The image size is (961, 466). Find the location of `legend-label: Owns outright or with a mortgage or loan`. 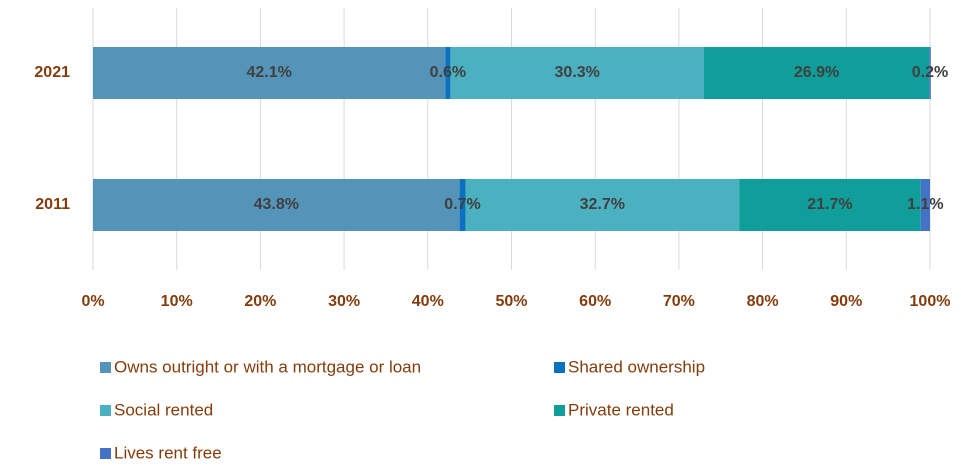

legend-label: Owns outright or with a mortgage or loan is located at coordinates (267, 366).